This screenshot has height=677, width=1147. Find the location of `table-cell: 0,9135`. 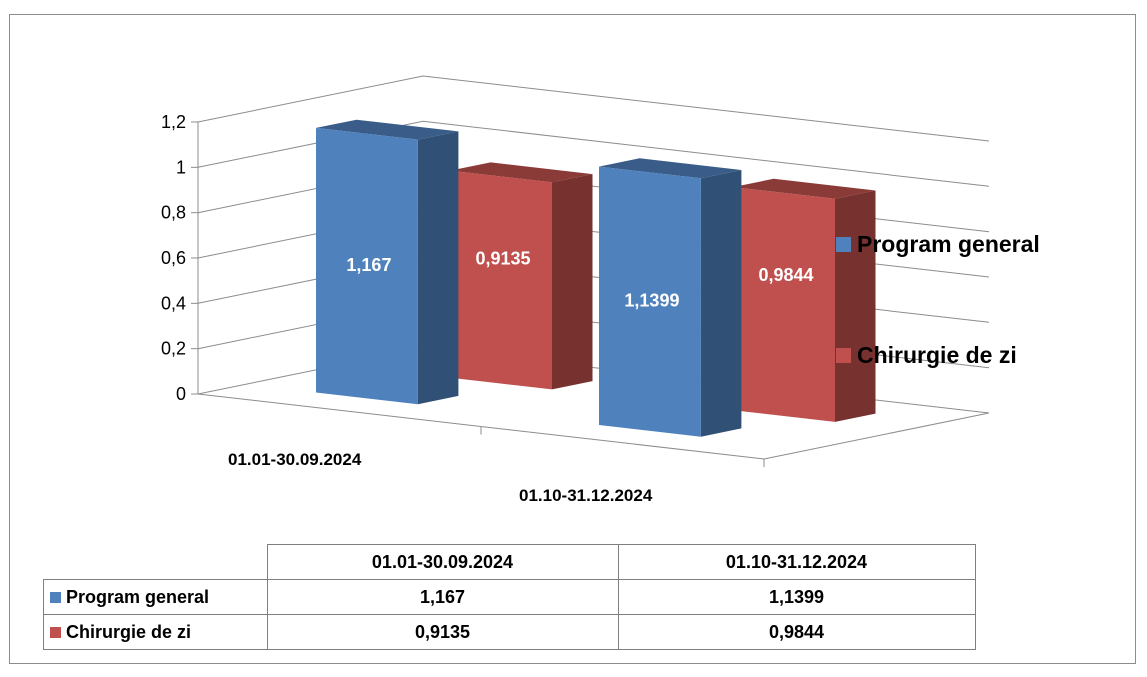

table-cell: 0,9135 is located at coordinates (442, 632).